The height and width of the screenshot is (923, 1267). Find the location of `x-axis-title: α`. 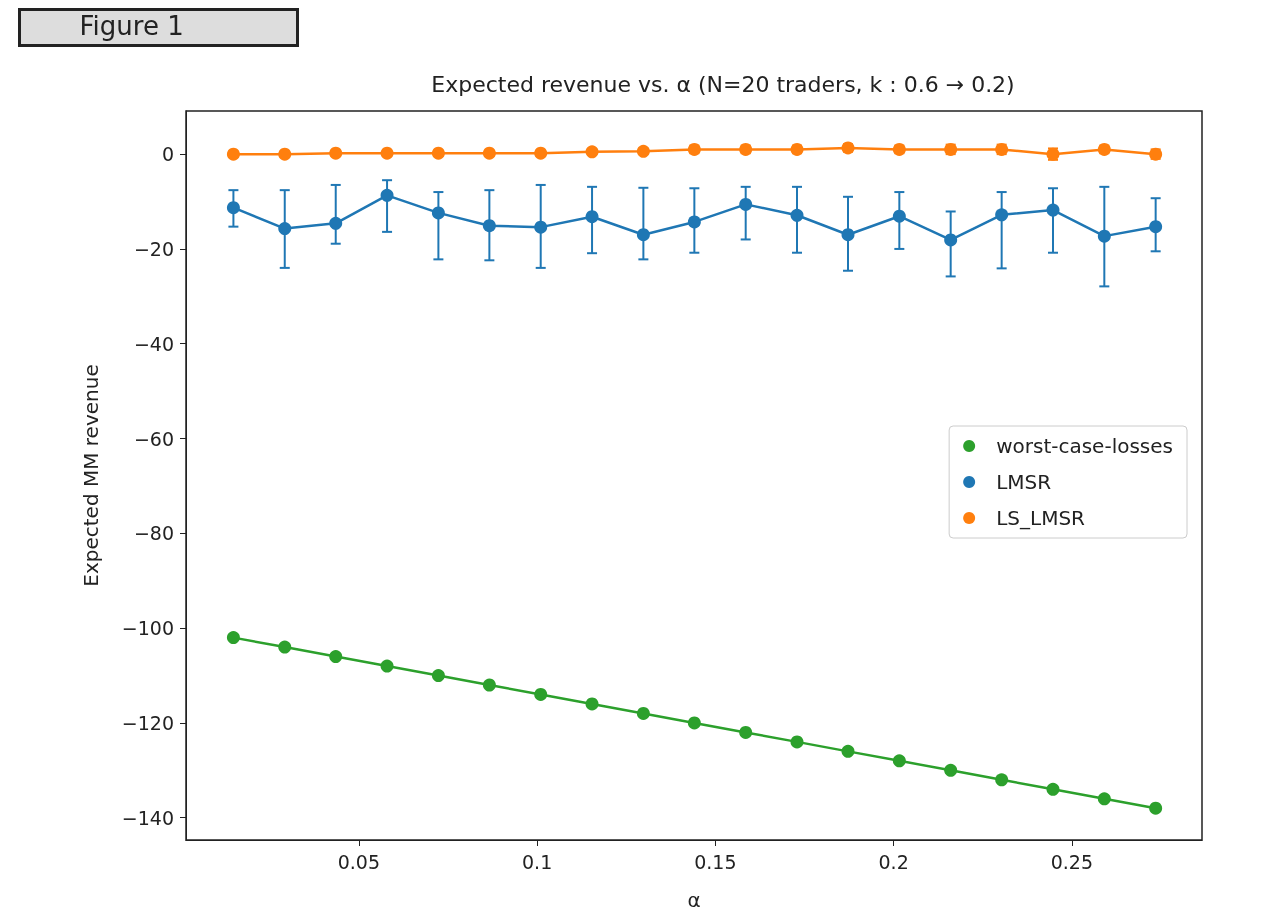

x-axis-title: α is located at coordinates (694, 900).